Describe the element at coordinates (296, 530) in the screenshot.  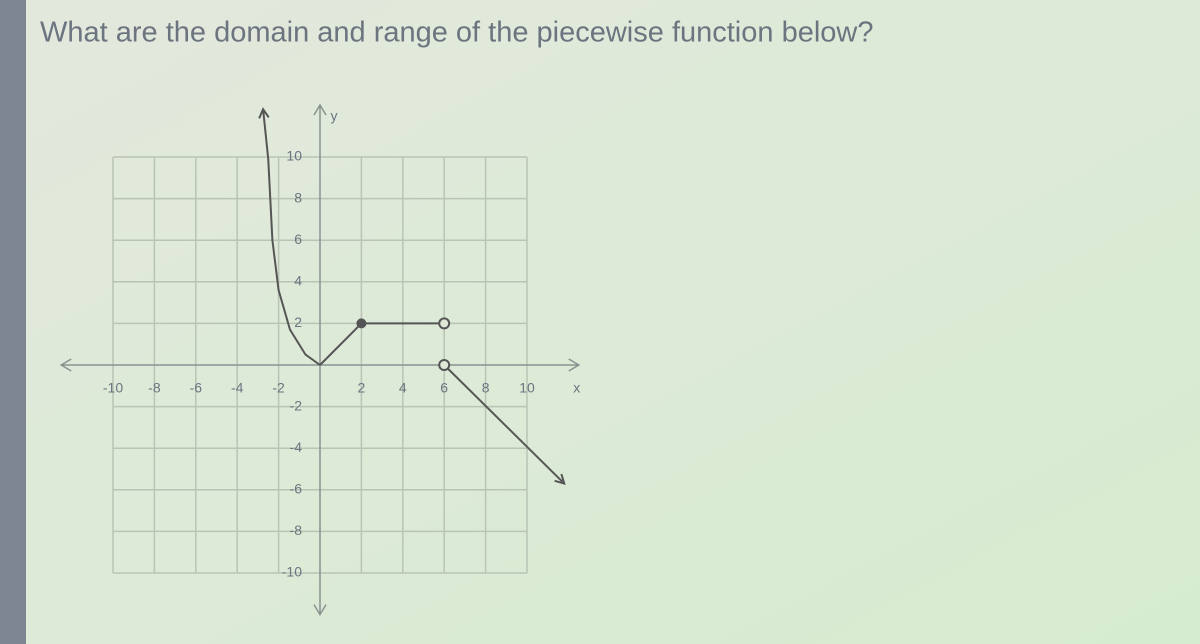
I see `y-tick-label: -8` at that location.